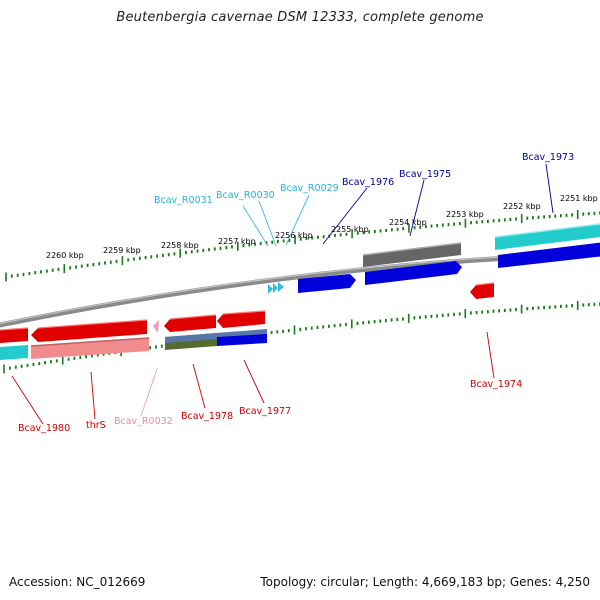  What do you see at coordinates (180, 245) in the screenshot?
I see `kbp-label: 2258 kbp` at bounding box center [180, 245].